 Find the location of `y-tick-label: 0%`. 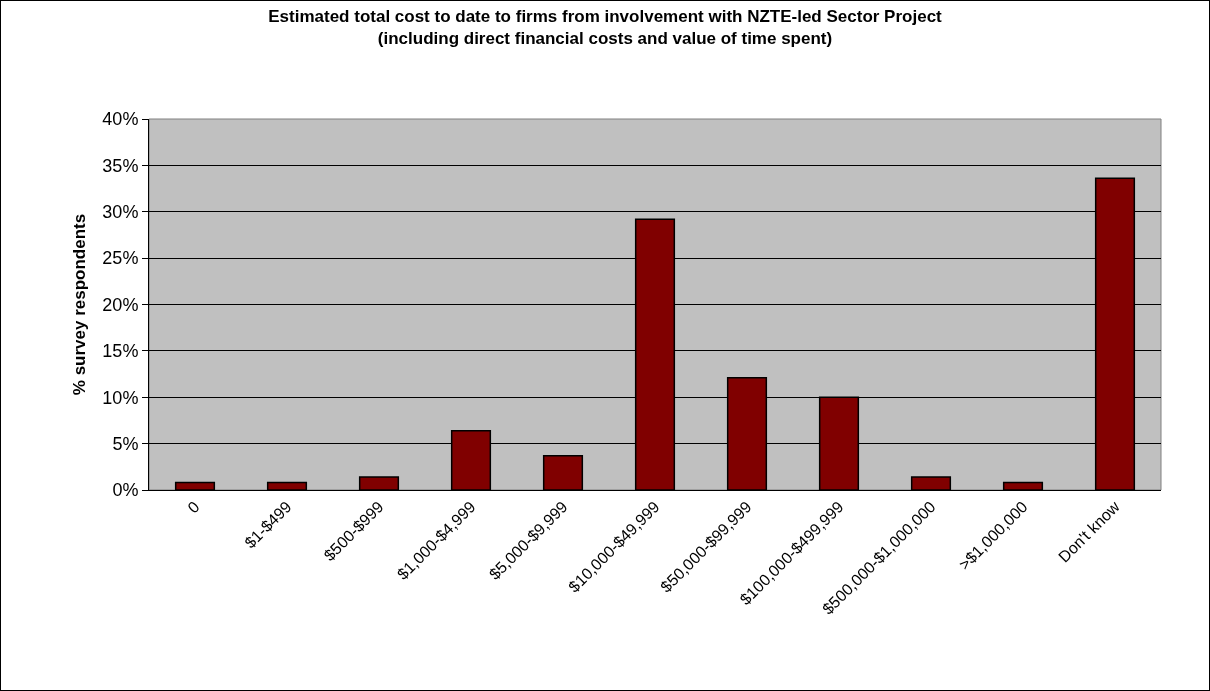

y-tick-label: 0% is located at coordinates (125, 490).